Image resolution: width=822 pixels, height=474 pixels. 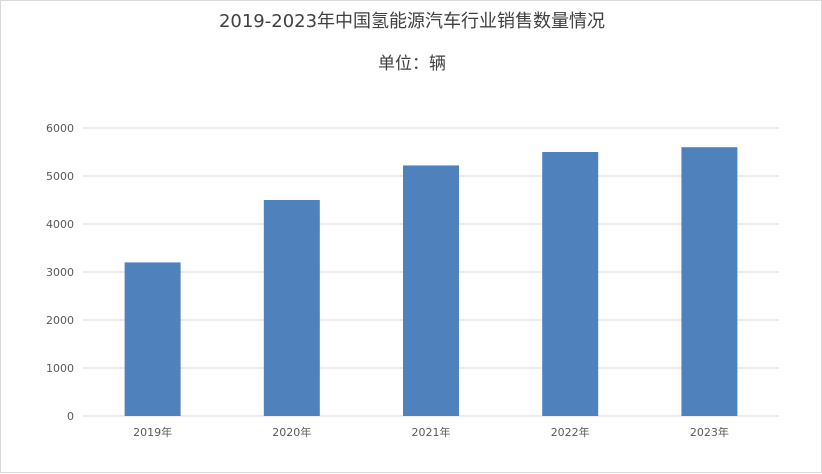 I want to click on x-tick-label: 2021年, so click(x=431, y=432).